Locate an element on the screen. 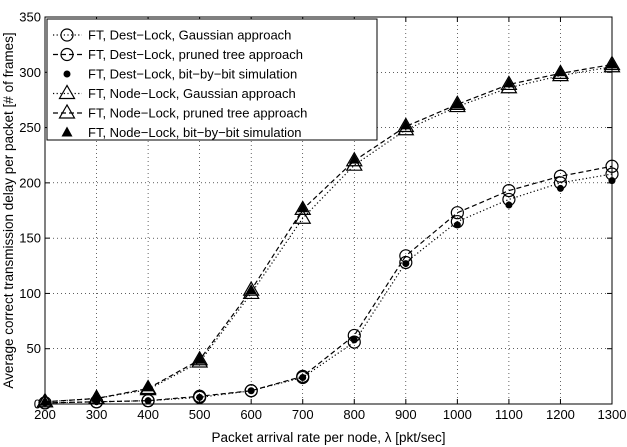 The width and height of the screenshot is (627, 447). legend-entry: FT, Node−Lock, Gaussian approach is located at coordinates (174, 92).